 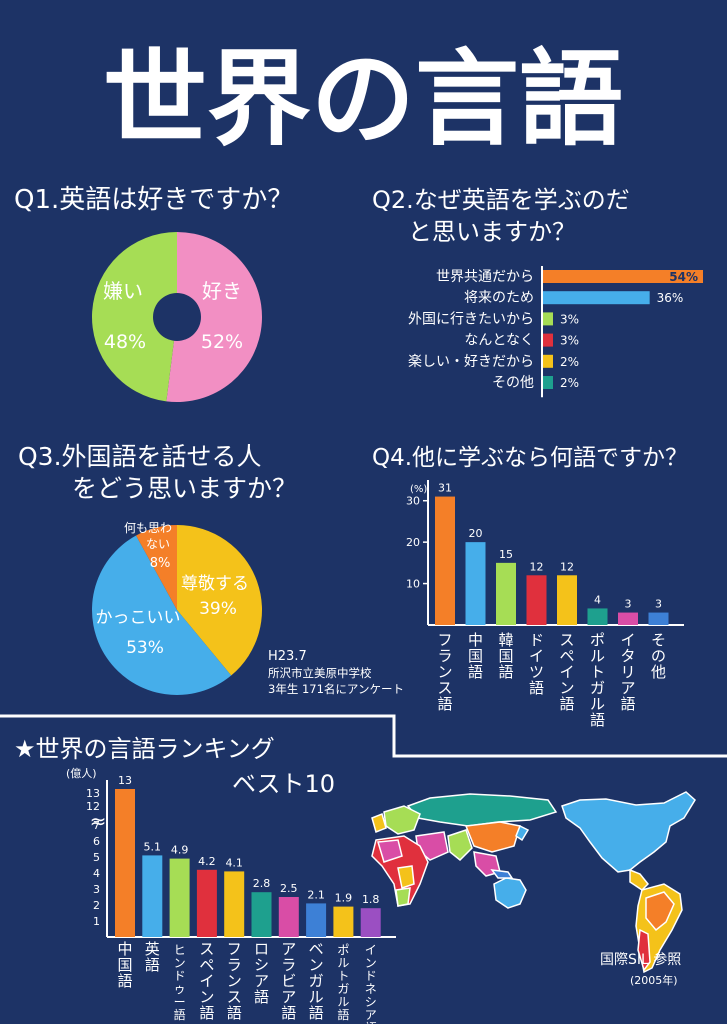 I want to click on q1-value-dislike: 48%, so click(x=125, y=342).